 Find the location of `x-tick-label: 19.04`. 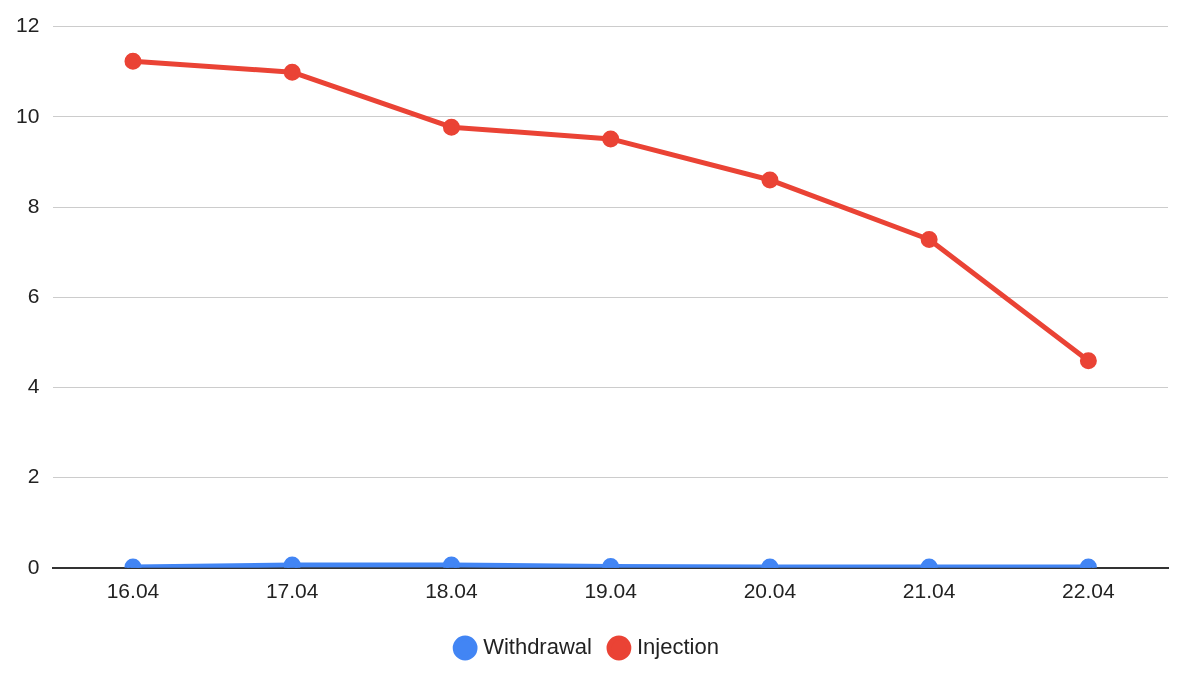

x-tick-label: 19.04 is located at coordinates (611, 591).